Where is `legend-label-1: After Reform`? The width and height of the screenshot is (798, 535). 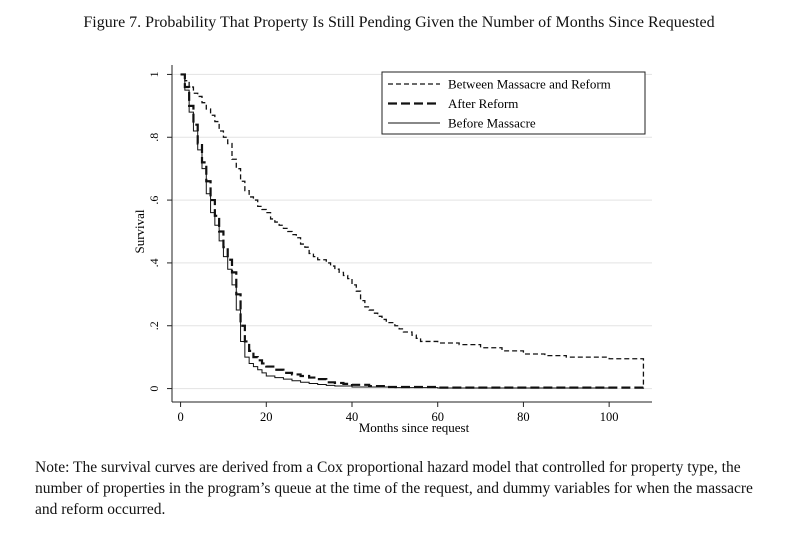 legend-label-1: After Reform is located at coordinates (483, 103).